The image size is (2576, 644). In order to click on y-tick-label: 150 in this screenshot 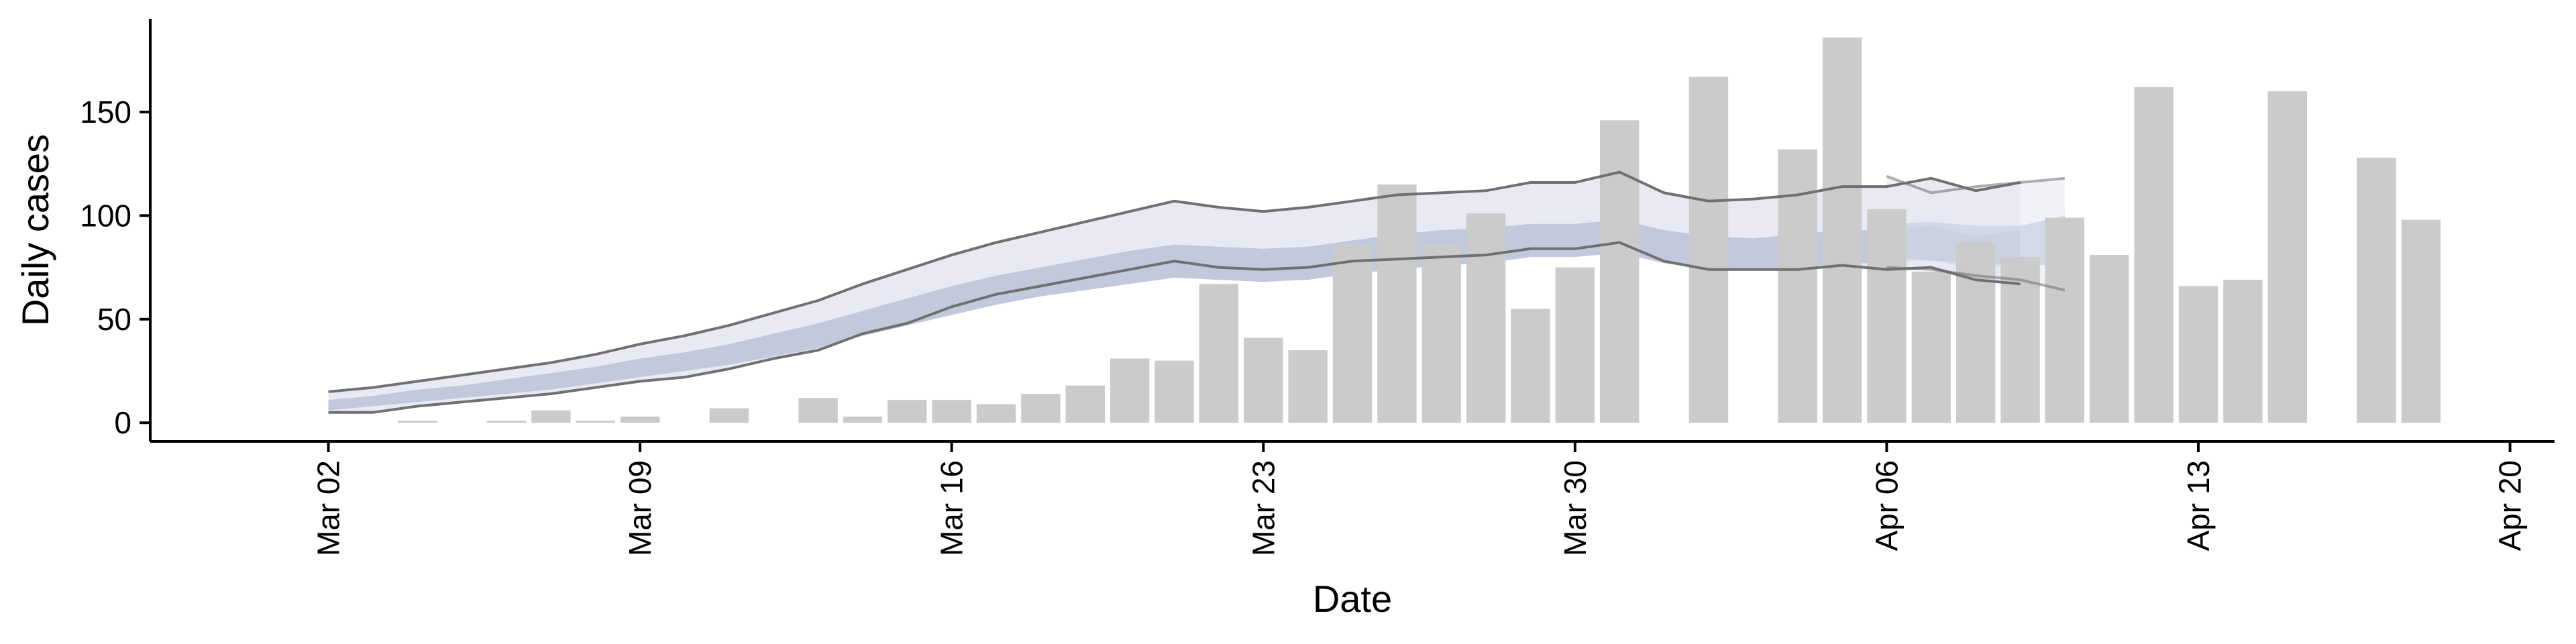, I will do `click(105, 112)`.